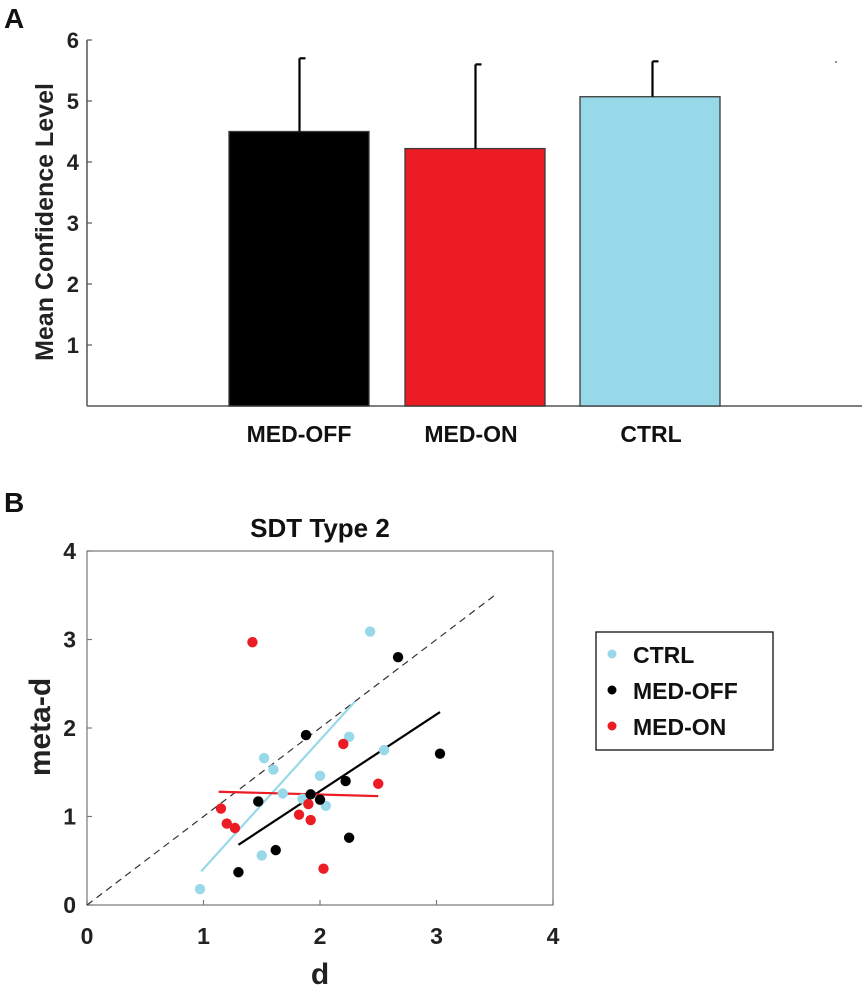  Describe the element at coordinates (40, 727) in the screenshot. I see `scatter-chart-y-axis-title: meta-d` at that location.